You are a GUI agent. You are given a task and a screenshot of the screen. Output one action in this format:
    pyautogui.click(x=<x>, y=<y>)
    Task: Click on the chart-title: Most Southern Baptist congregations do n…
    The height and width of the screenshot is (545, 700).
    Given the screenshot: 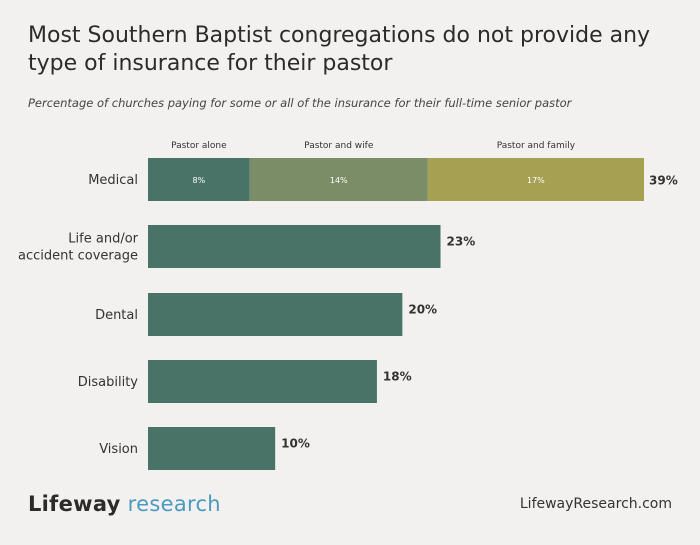 What is the action you would take?
    pyautogui.click(x=339, y=49)
    